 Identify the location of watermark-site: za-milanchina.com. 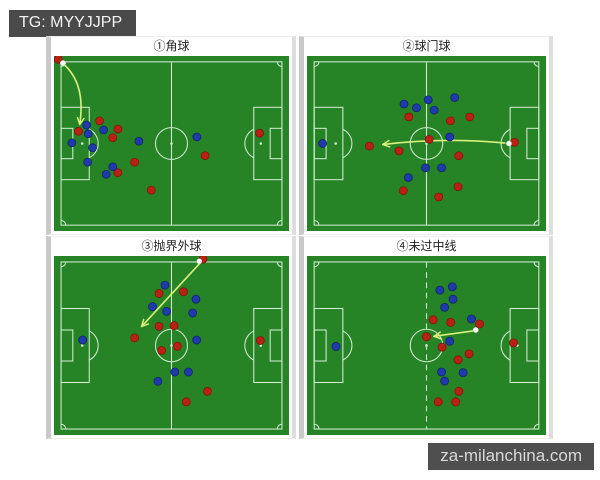
(511, 456).